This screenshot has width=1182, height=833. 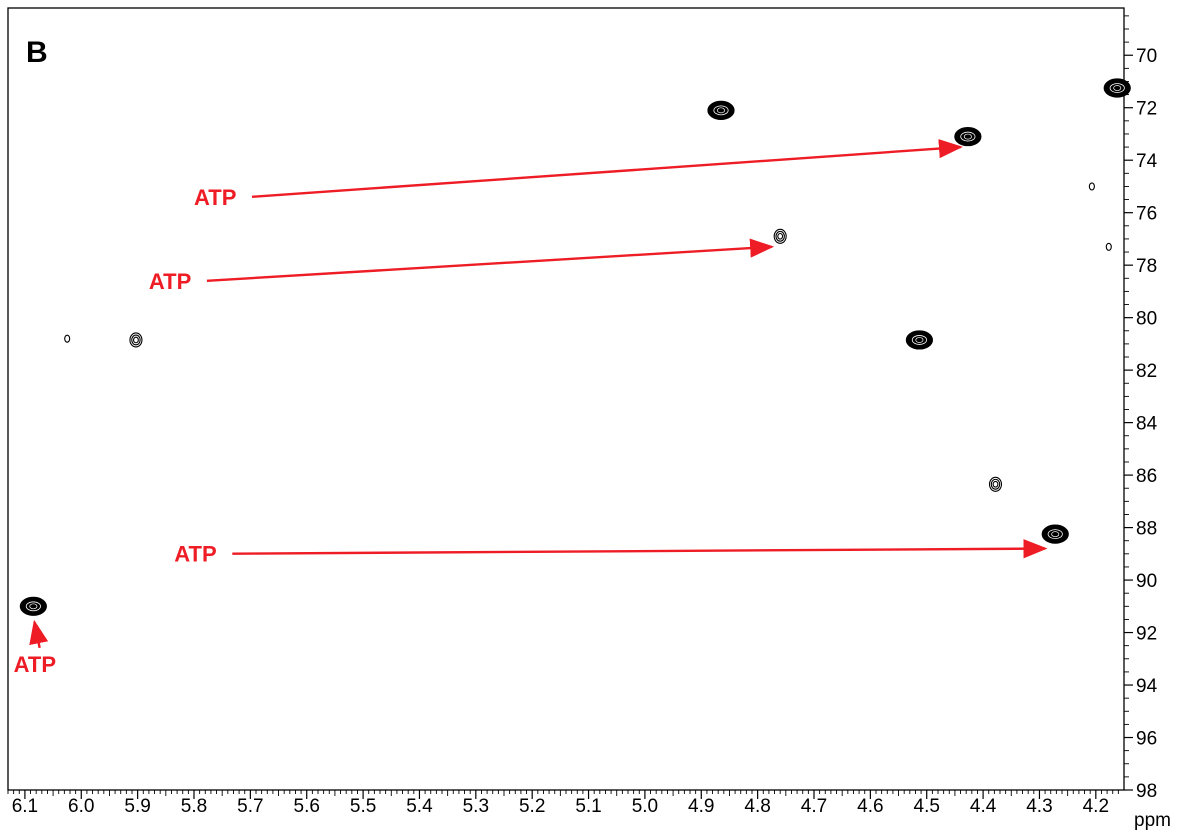 What do you see at coordinates (814, 806) in the screenshot?
I see `x-tick-label: 4.7` at bounding box center [814, 806].